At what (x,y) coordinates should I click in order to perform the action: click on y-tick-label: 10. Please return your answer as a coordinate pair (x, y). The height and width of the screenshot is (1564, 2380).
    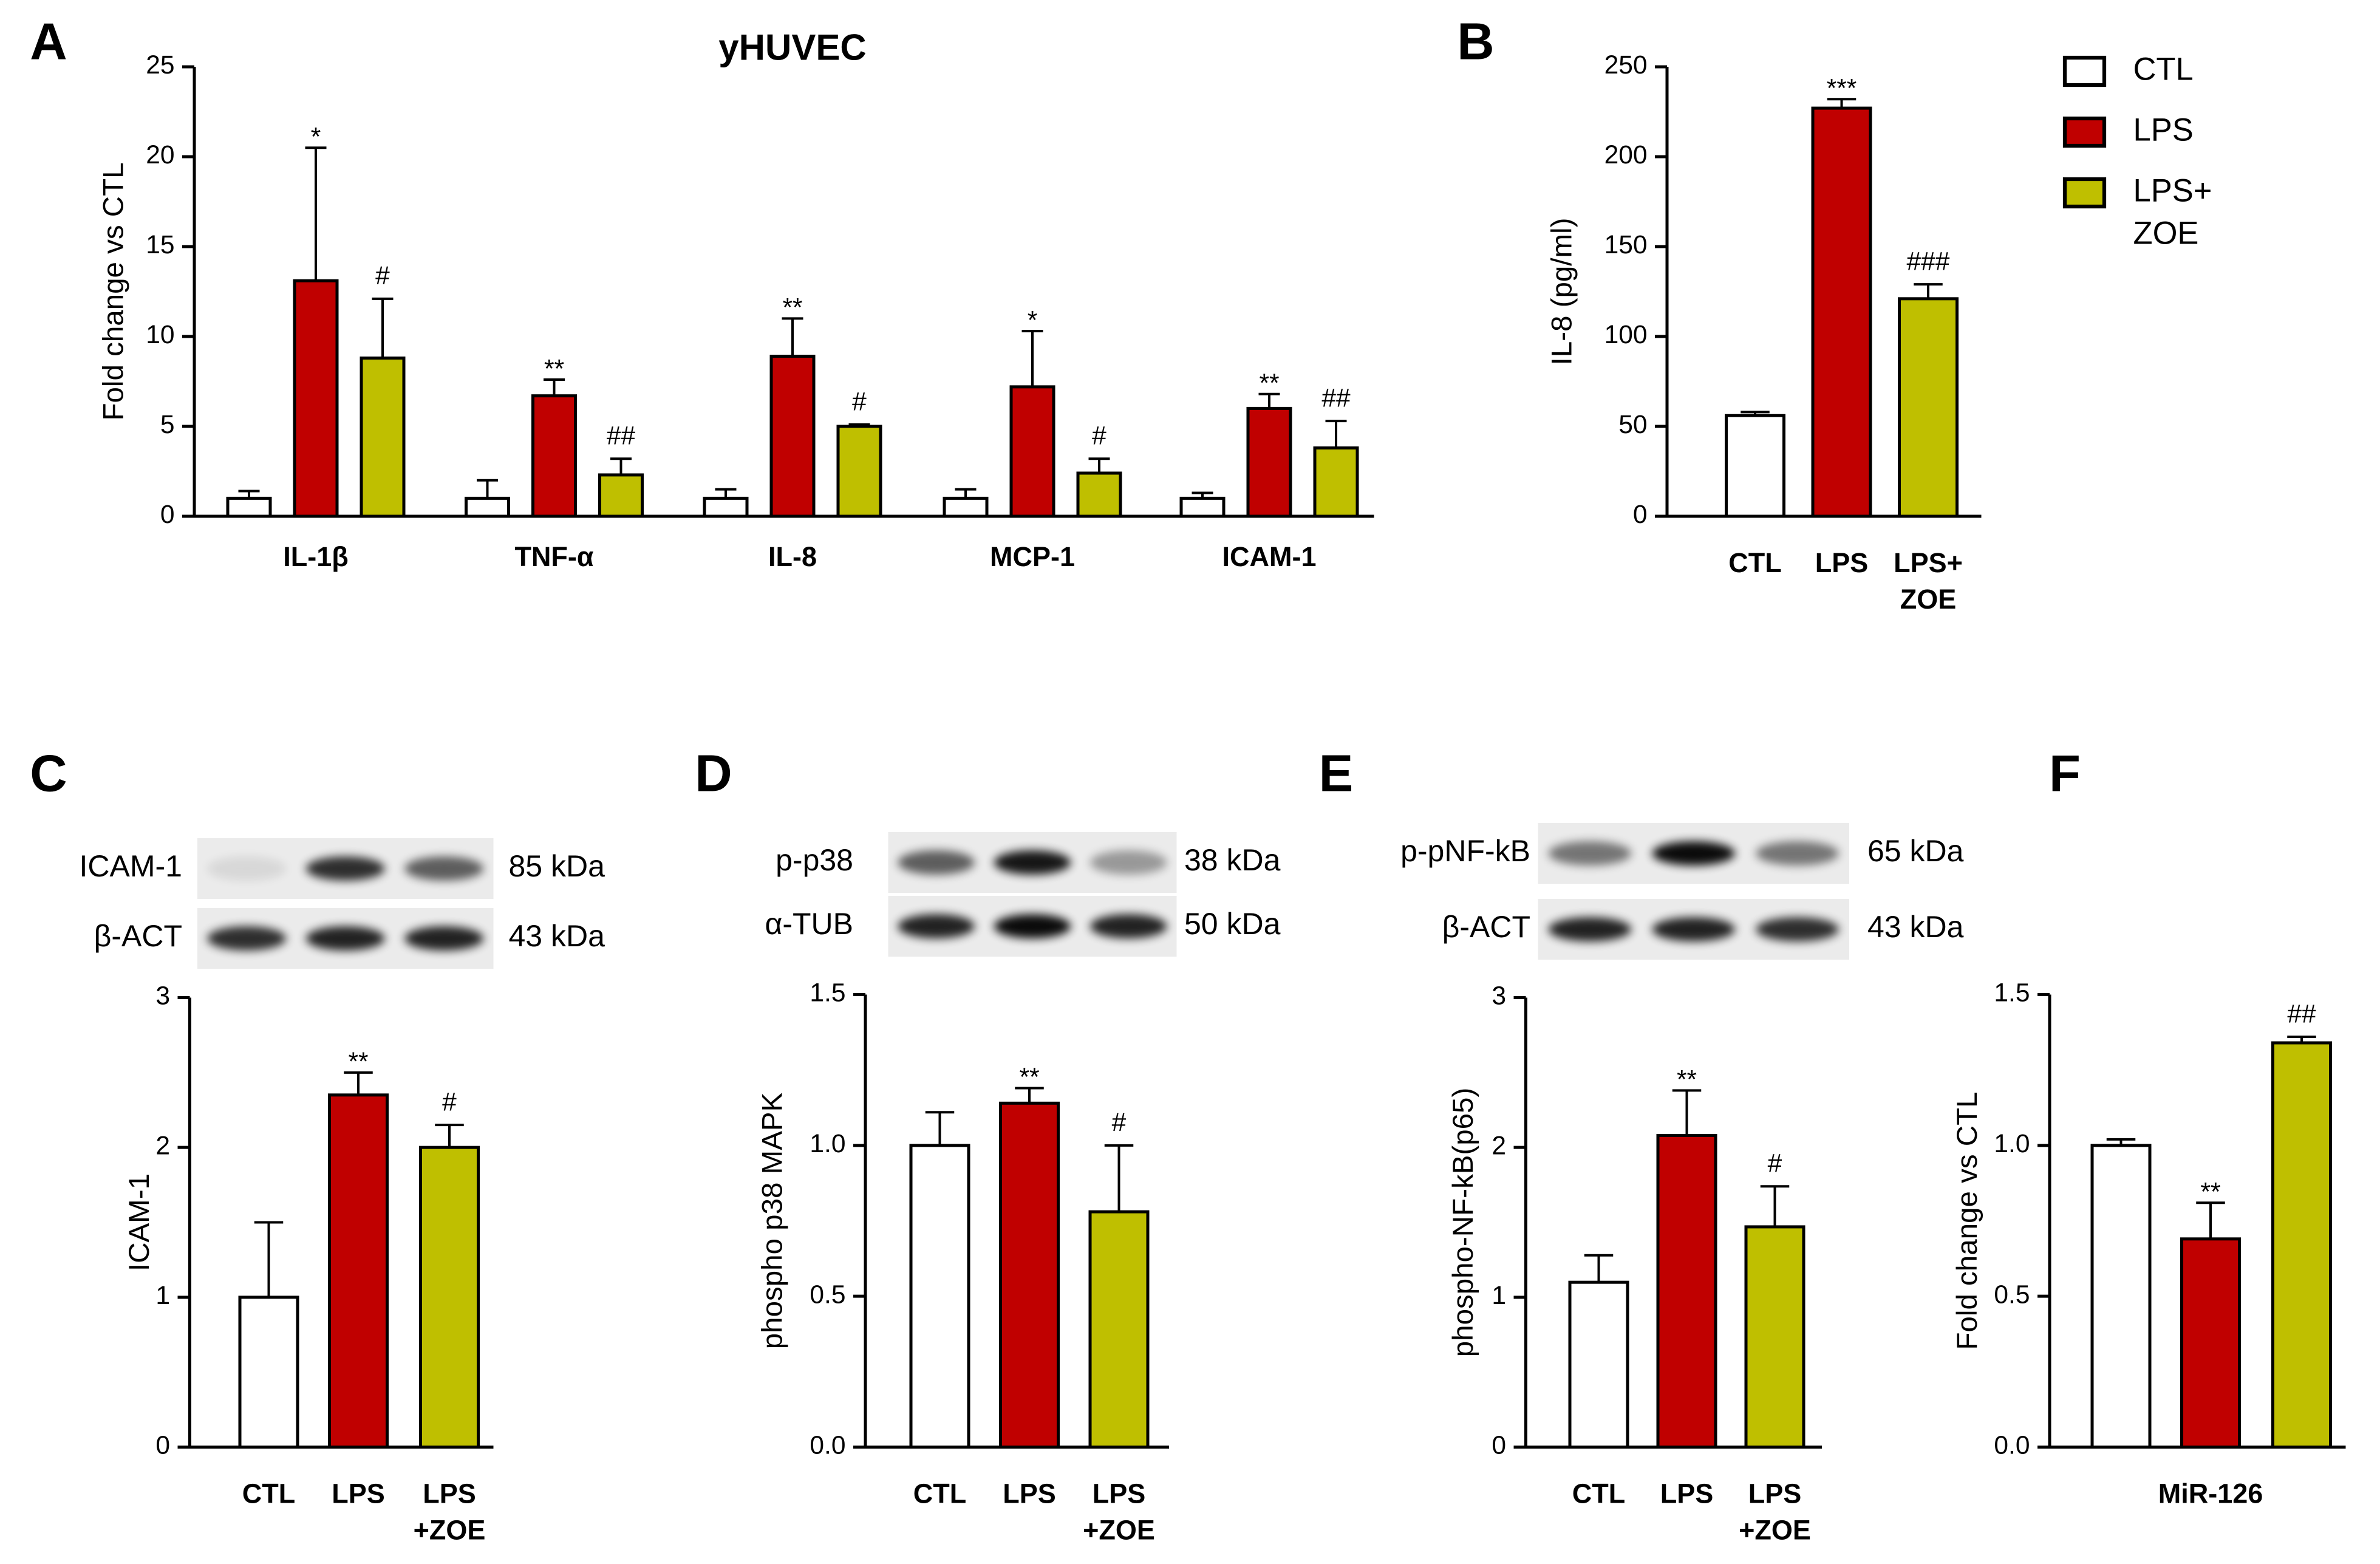
    Looking at the image, I should click on (160, 335).